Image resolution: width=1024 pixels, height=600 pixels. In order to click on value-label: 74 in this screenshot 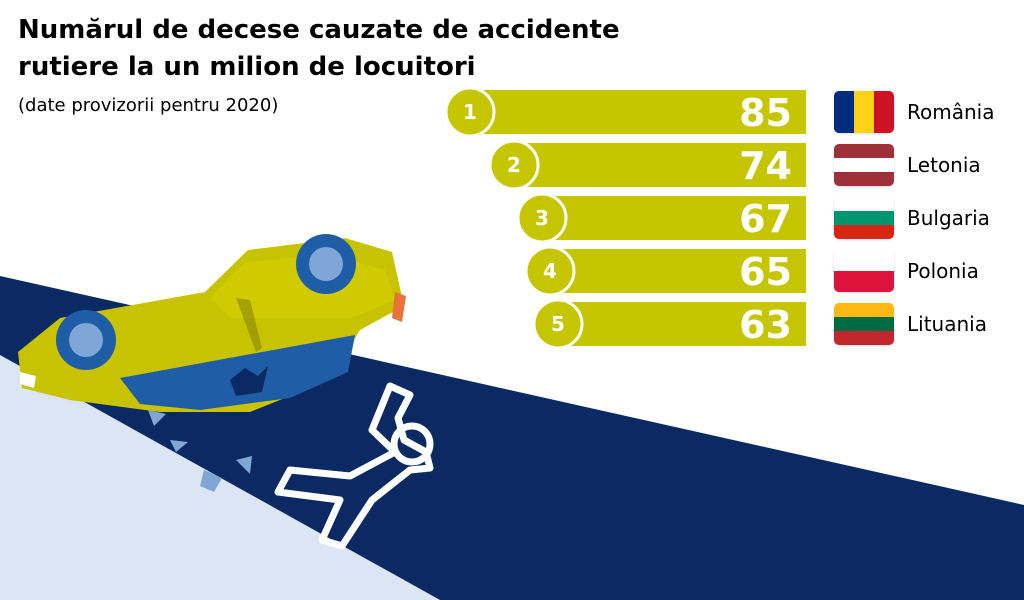, I will do `click(765, 166)`.